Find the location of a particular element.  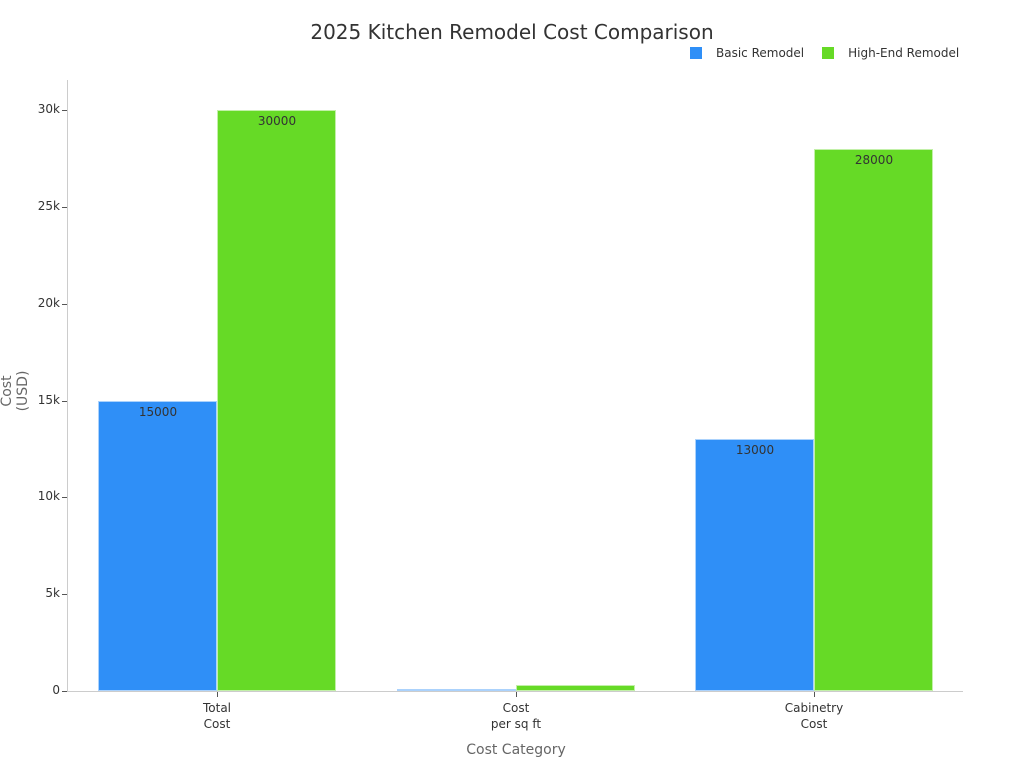

y-tick-label: 0 is located at coordinates (56, 690).